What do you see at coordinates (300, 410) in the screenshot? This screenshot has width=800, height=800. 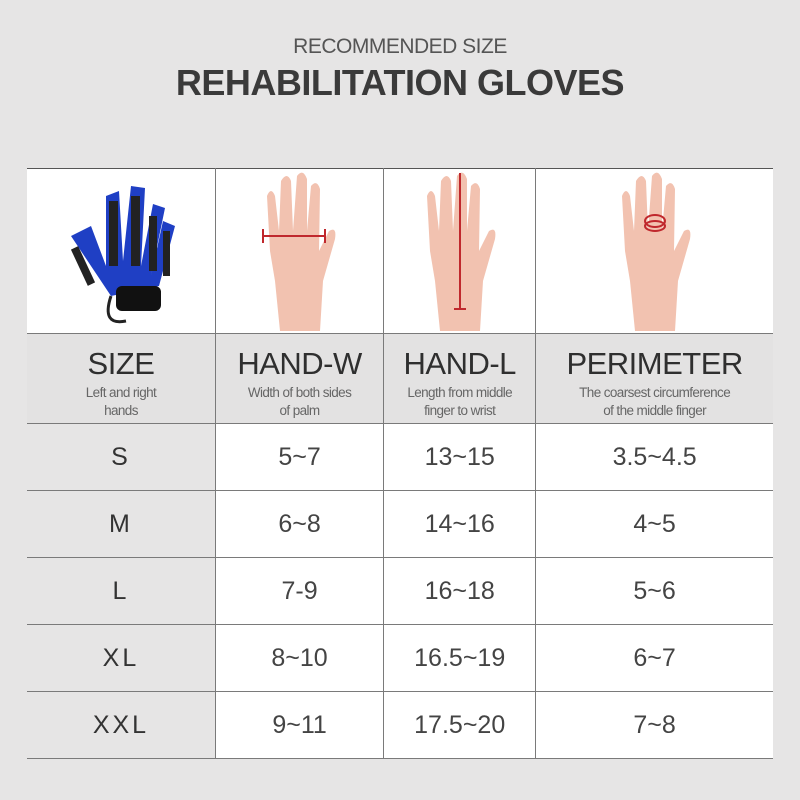 I see `desc-line: of palm` at bounding box center [300, 410].